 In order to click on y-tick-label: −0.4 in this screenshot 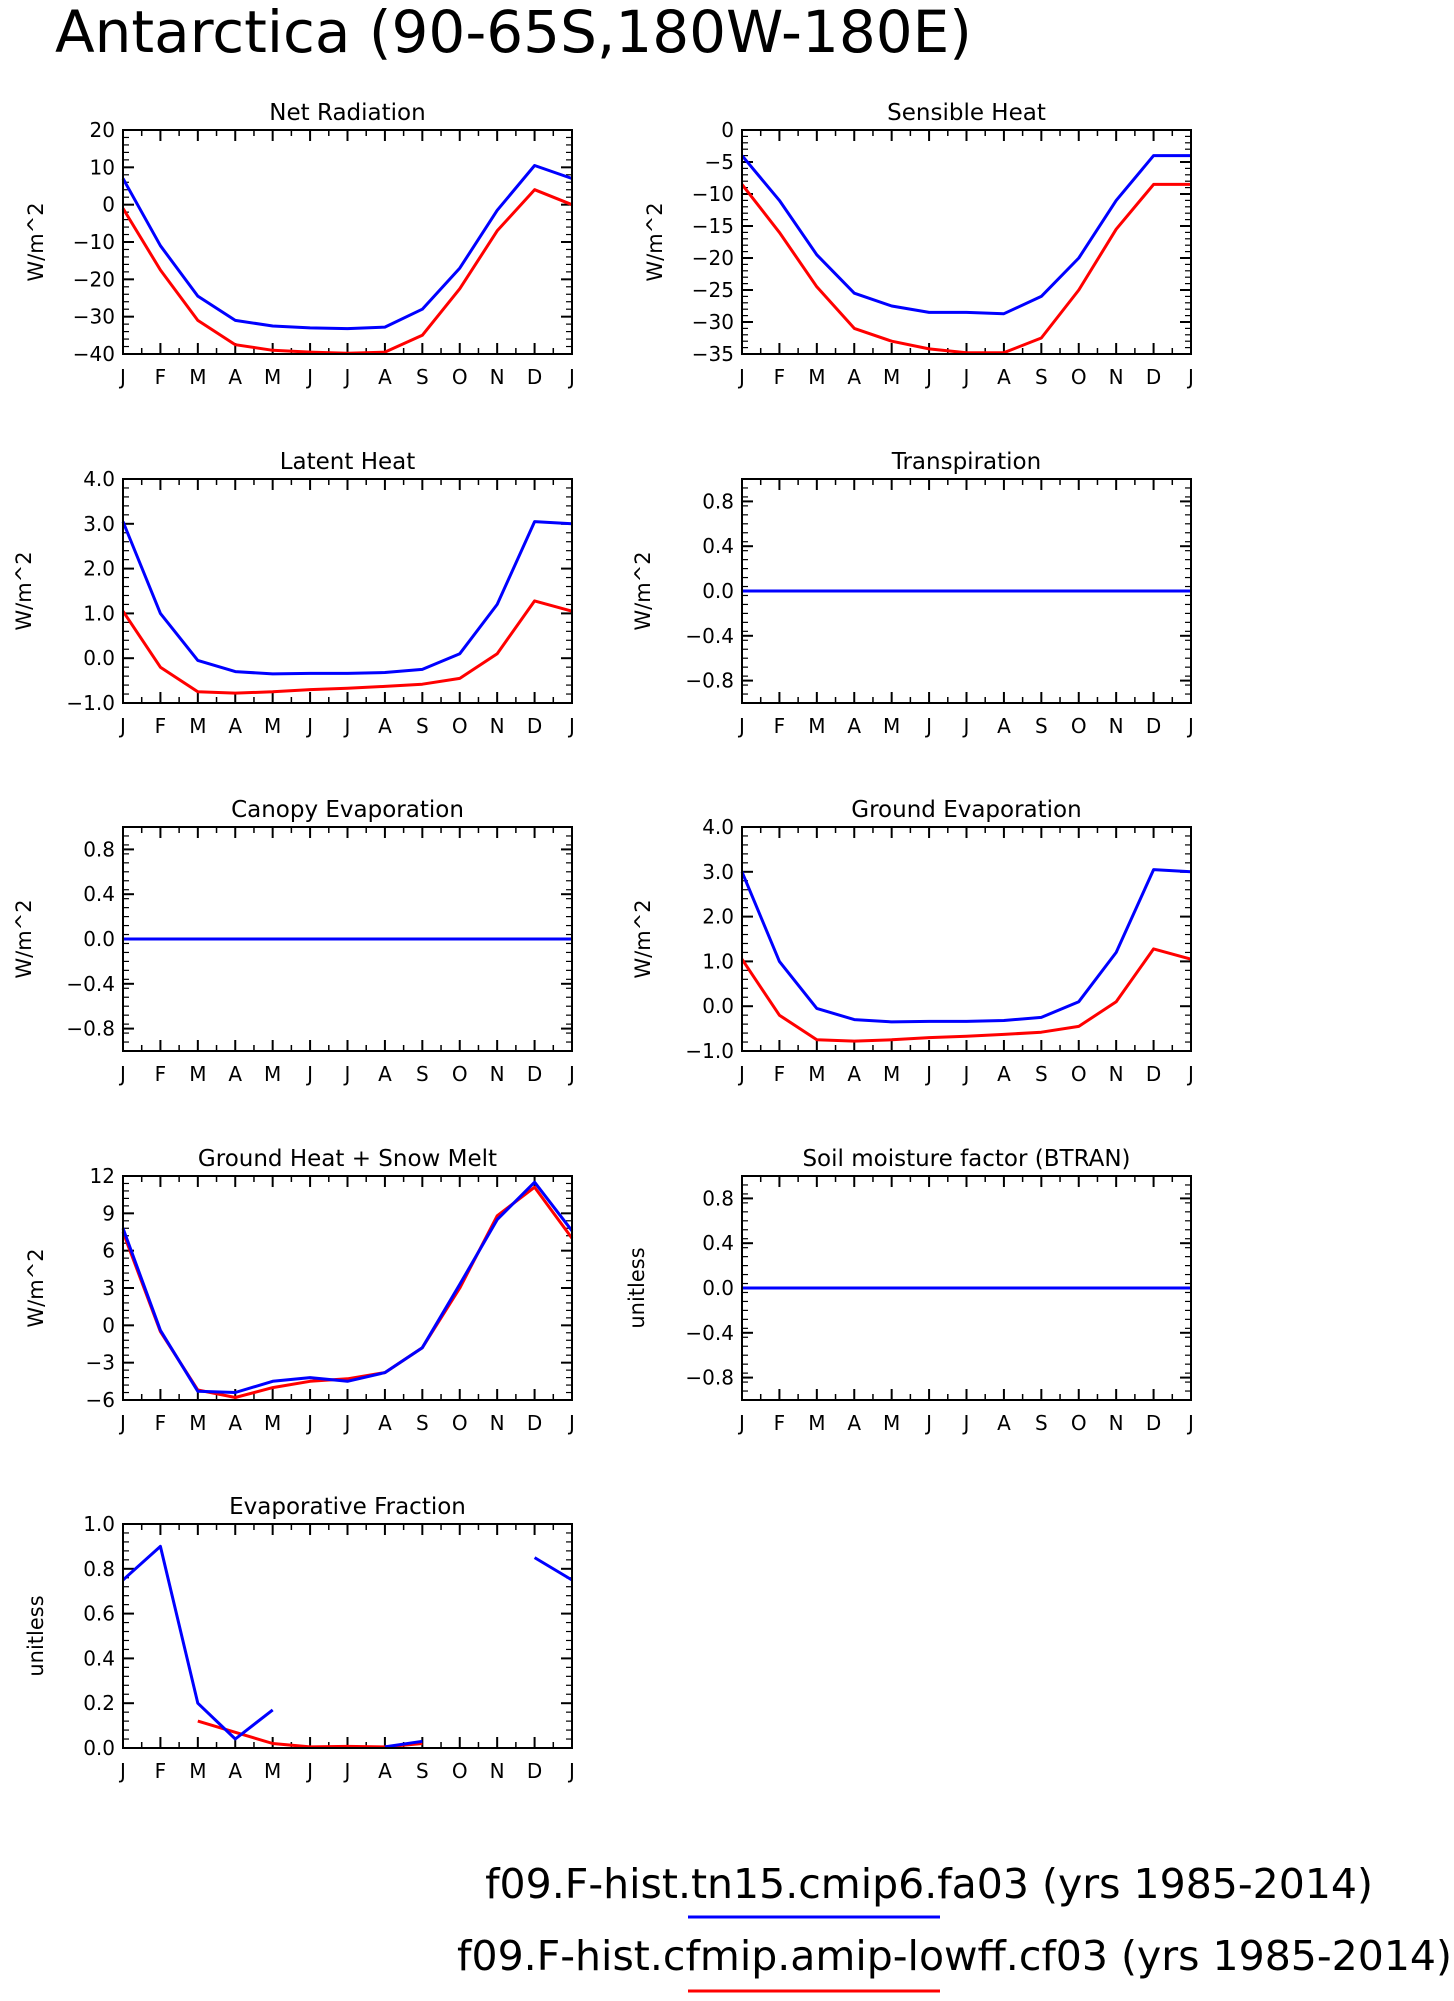, I will do `click(709, 636)`.